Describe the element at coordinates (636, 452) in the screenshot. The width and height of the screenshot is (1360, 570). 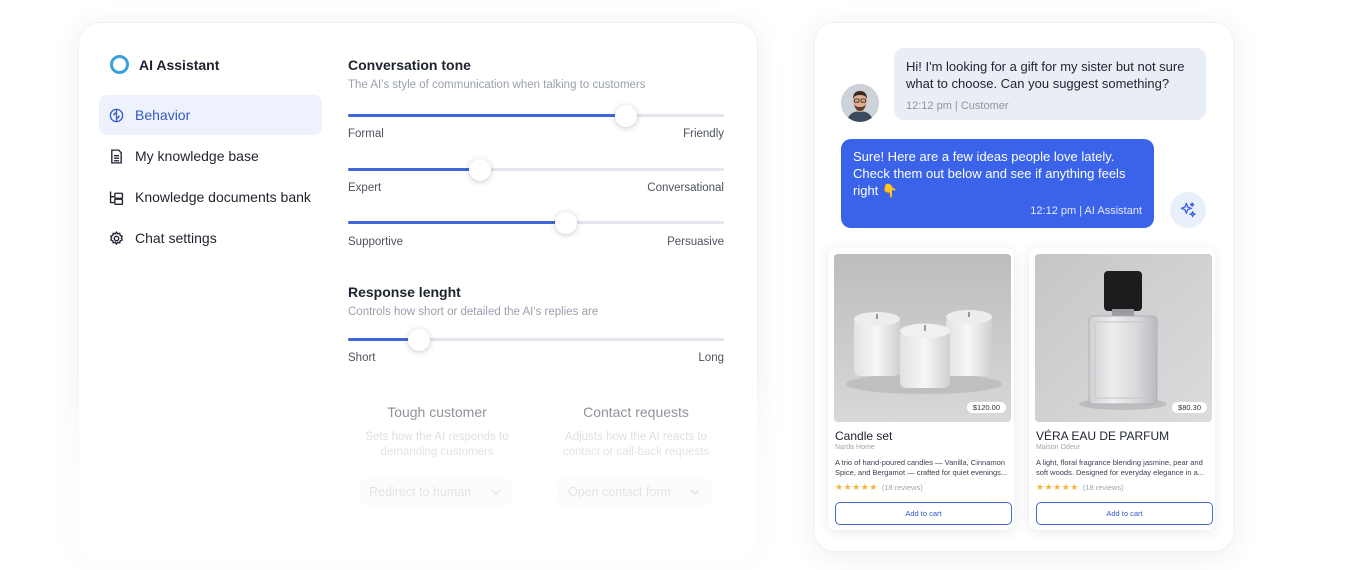
I see `card-description-line: contact or call-back requests` at that location.